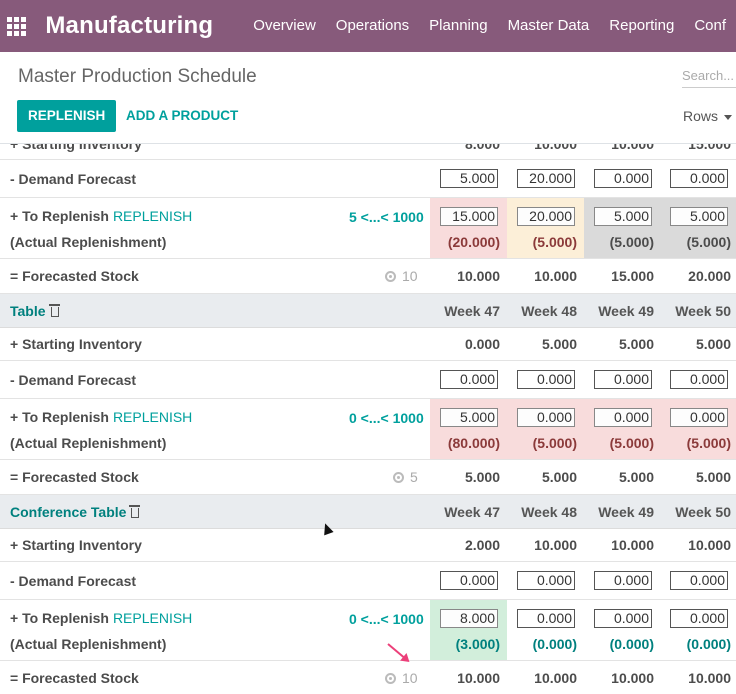  What do you see at coordinates (701, 116) in the screenshot?
I see `rows-label: Rows` at bounding box center [701, 116].